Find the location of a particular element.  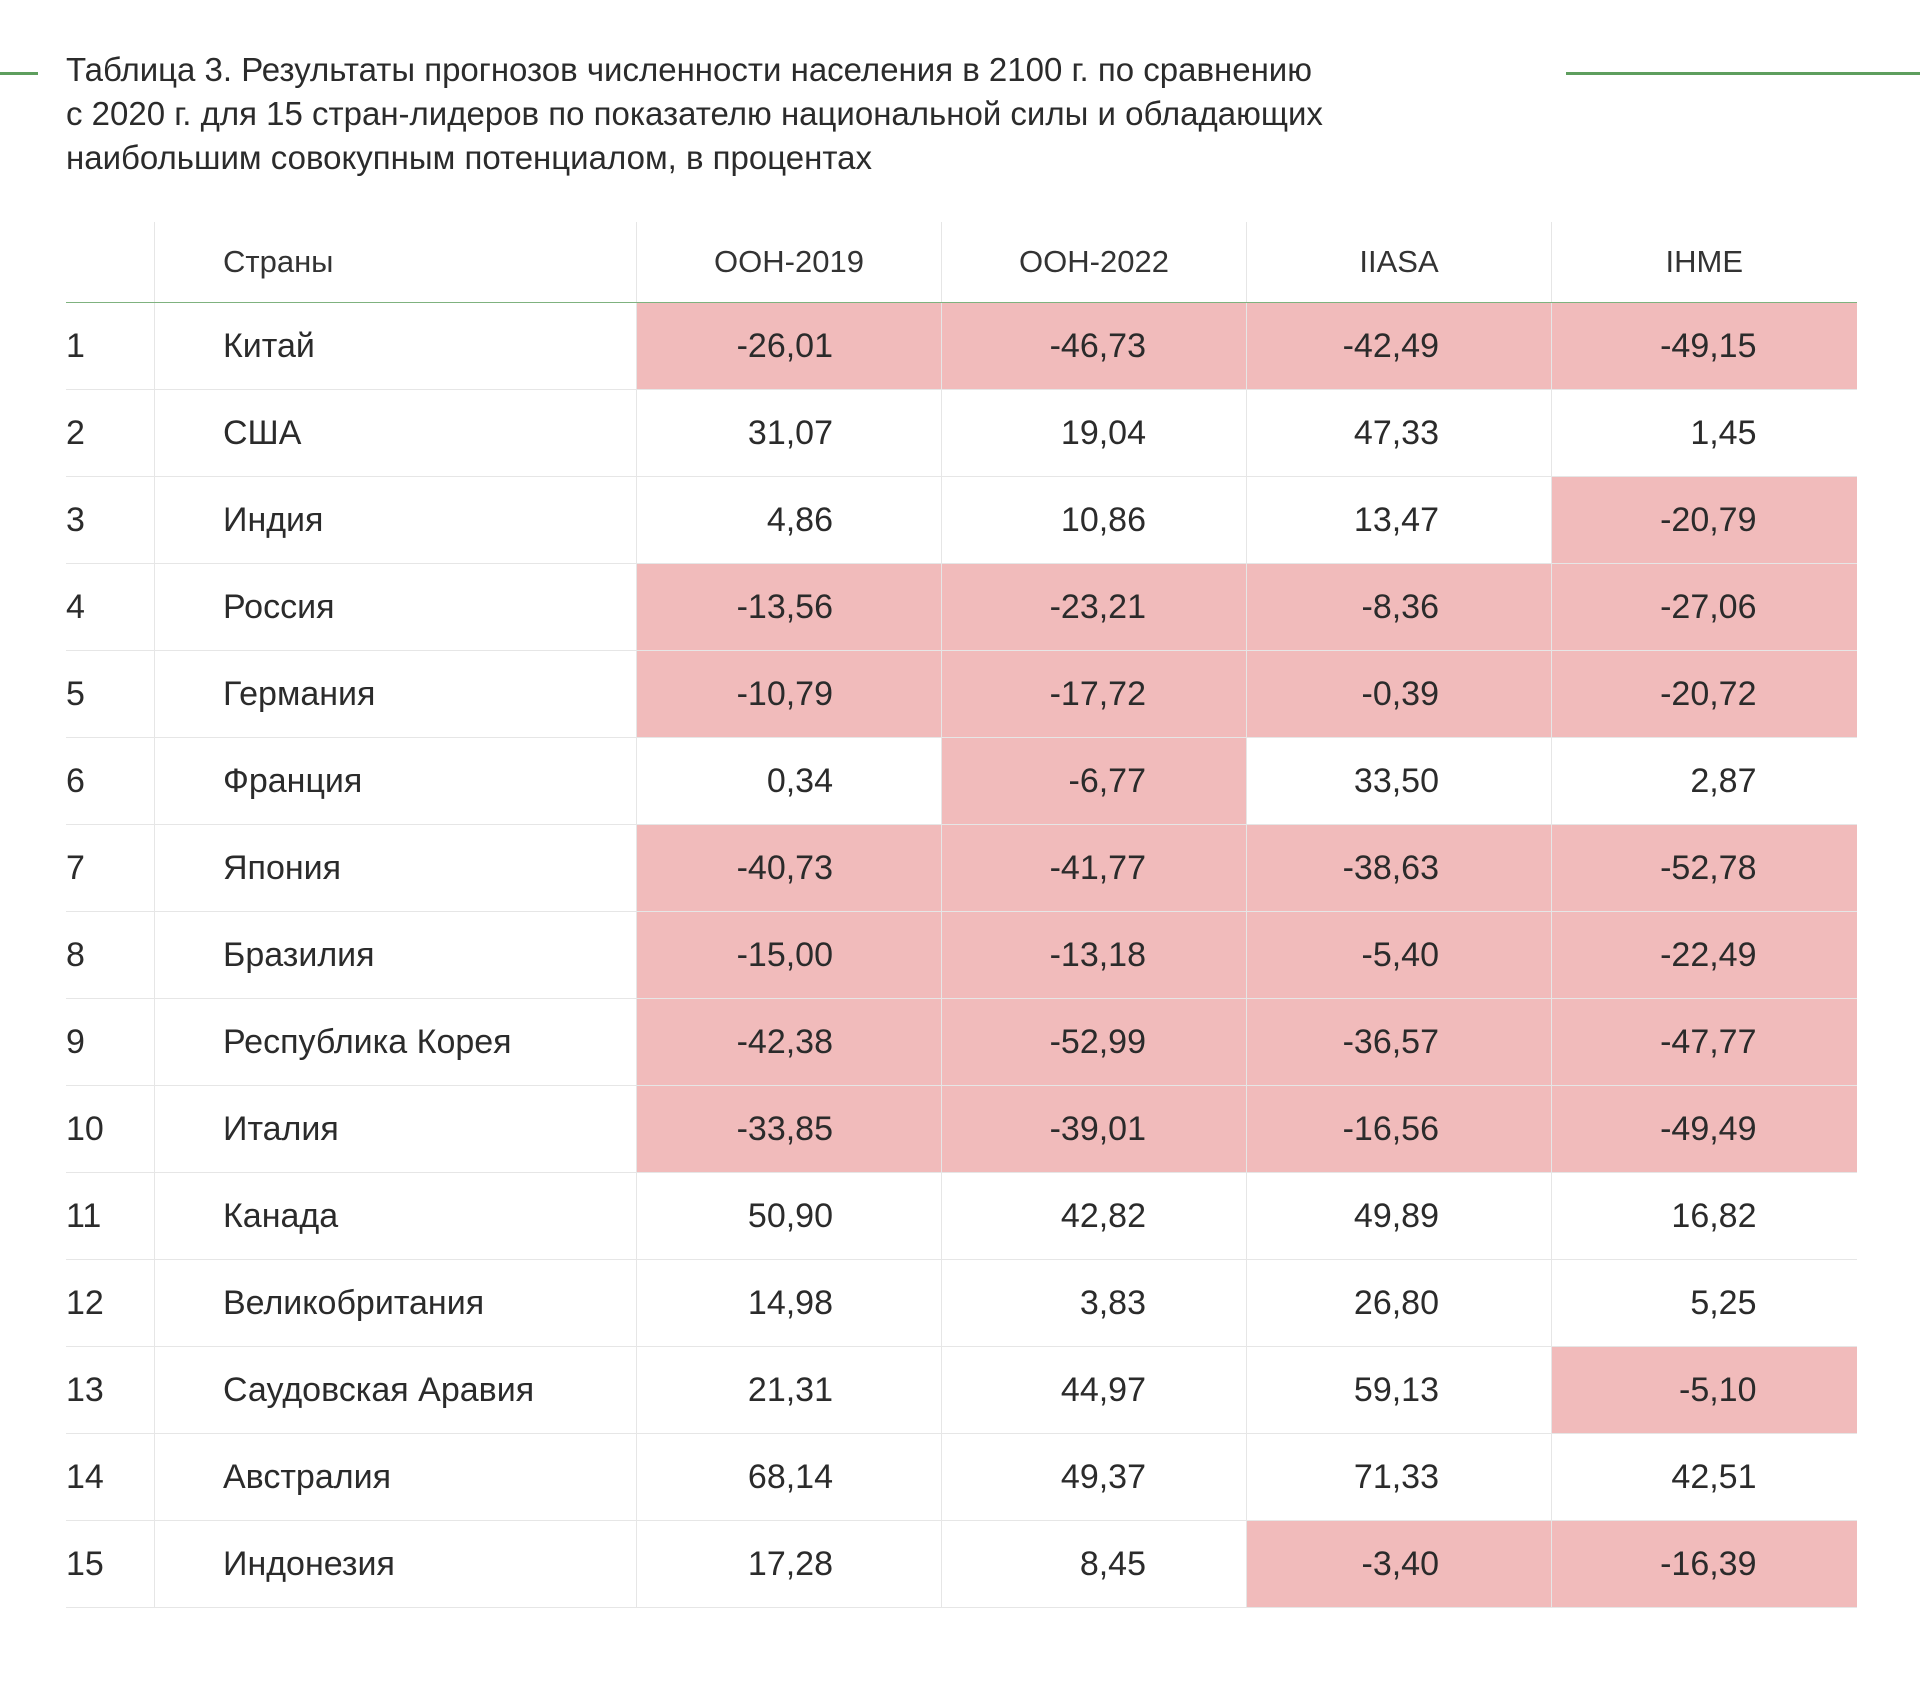

value-un-2019-cell: 17,28 is located at coordinates (789, 1564).